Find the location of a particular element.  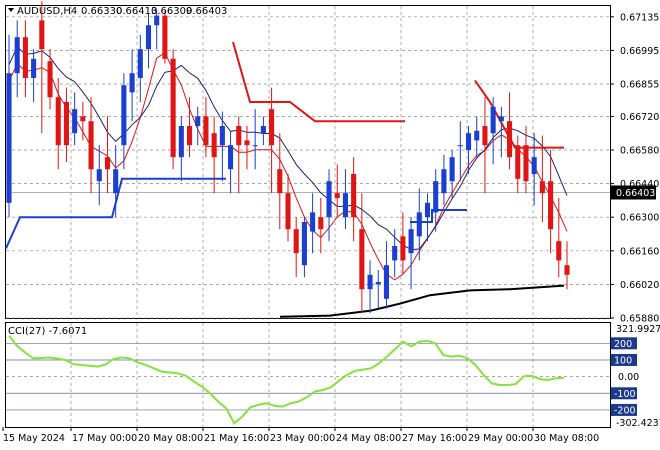

price-tick-label: 0.66720 is located at coordinates (639, 117).